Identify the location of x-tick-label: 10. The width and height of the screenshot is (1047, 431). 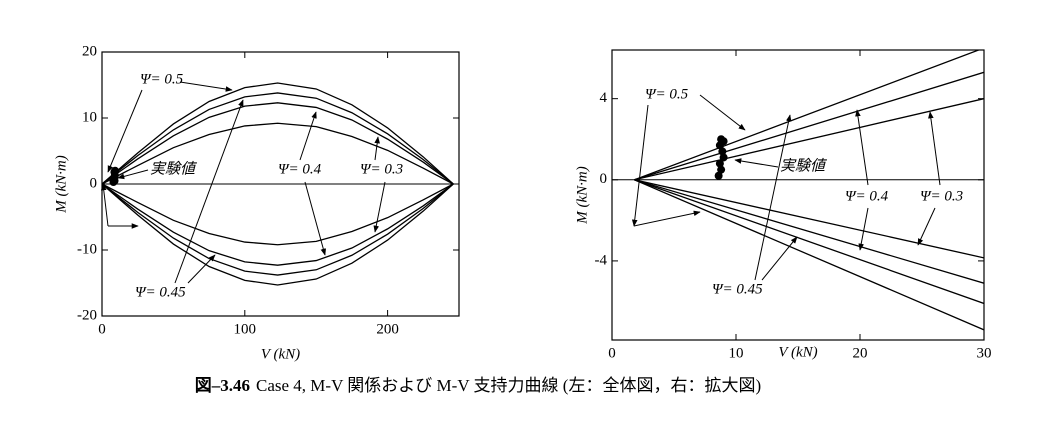
(736, 353).